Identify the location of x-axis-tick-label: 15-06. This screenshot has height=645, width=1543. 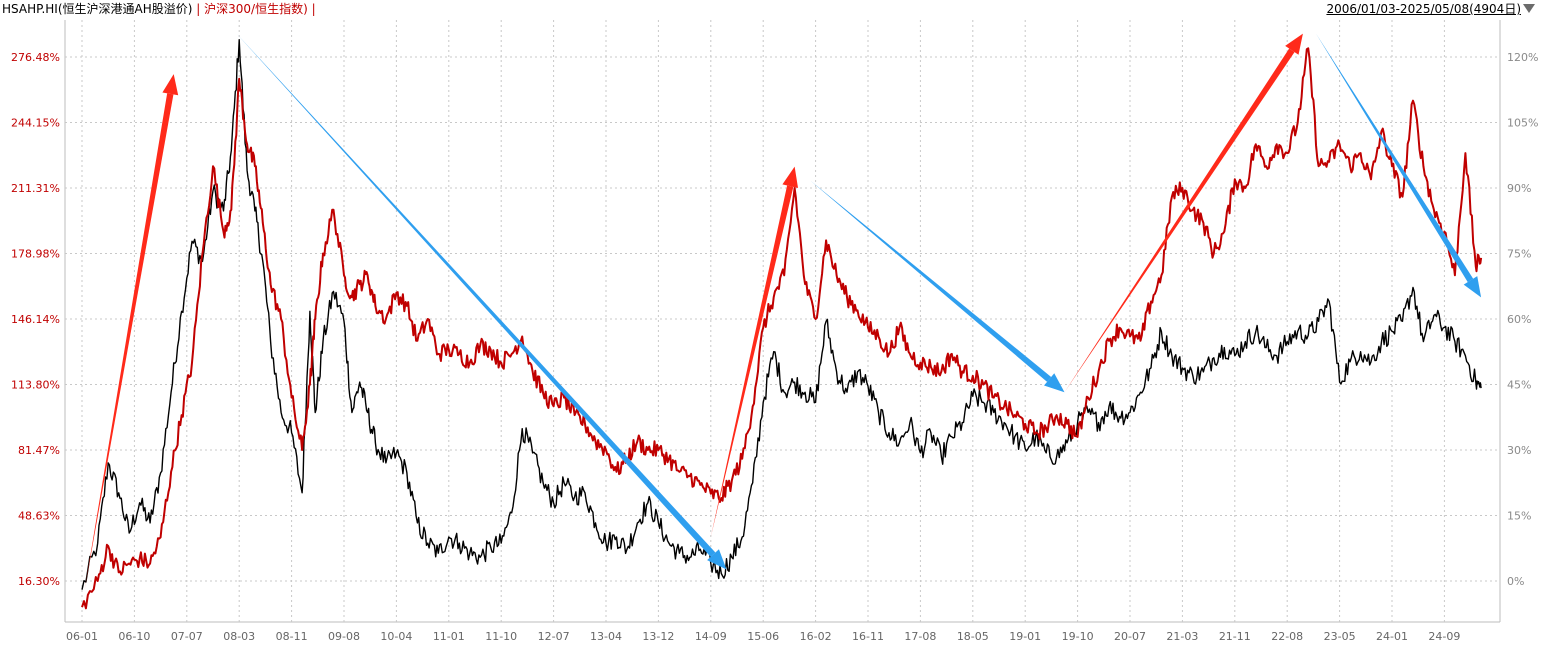
(763, 636).